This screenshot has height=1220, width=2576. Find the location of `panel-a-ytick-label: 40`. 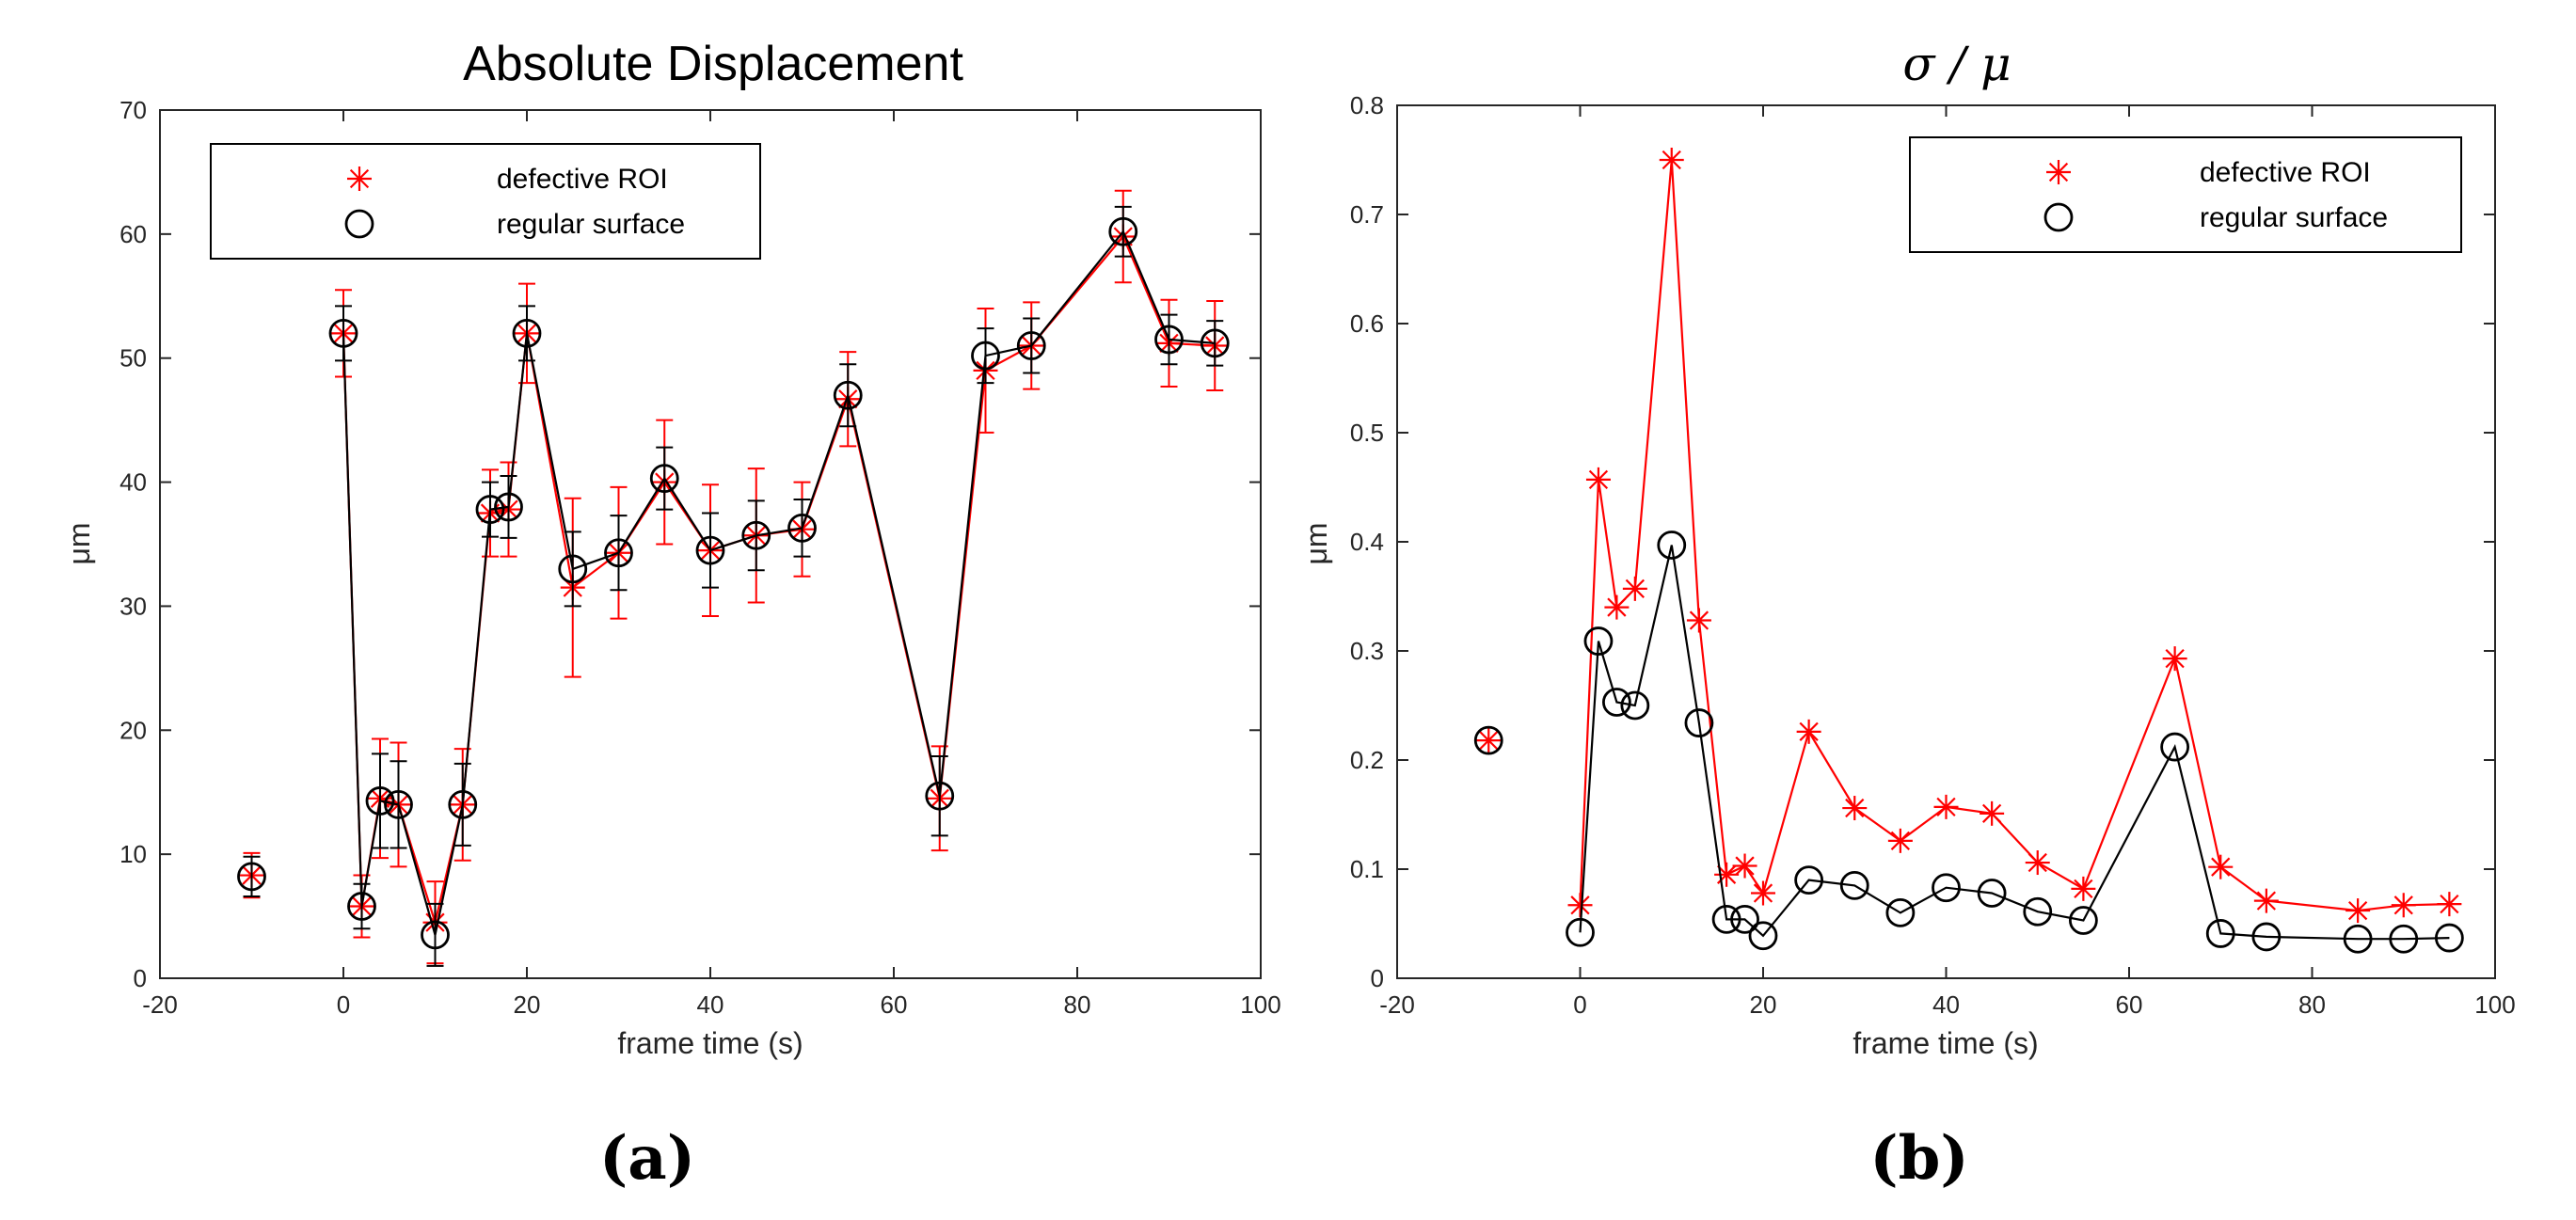

panel-a-ytick-label: 40 is located at coordinates (133, 483).